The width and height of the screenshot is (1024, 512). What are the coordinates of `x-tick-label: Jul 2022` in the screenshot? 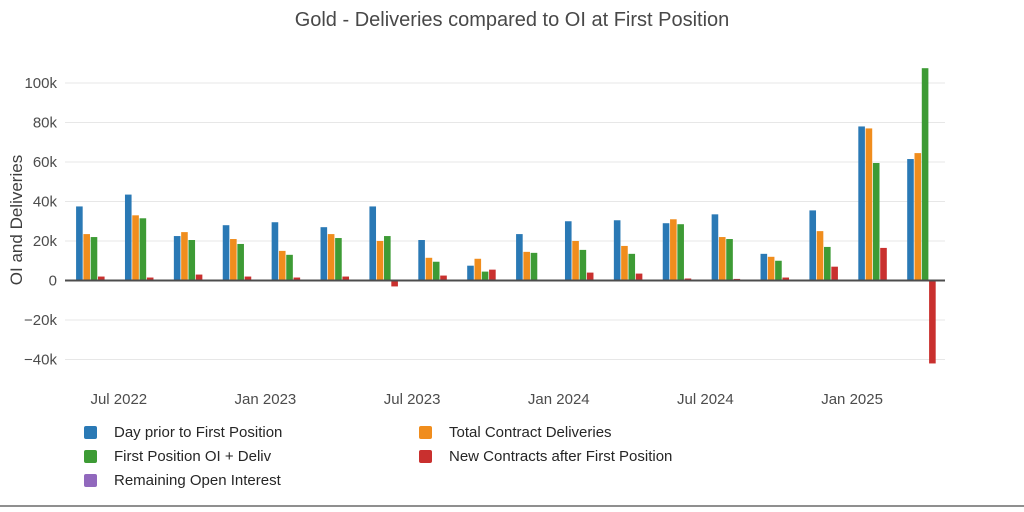 It's located at (118, 399).